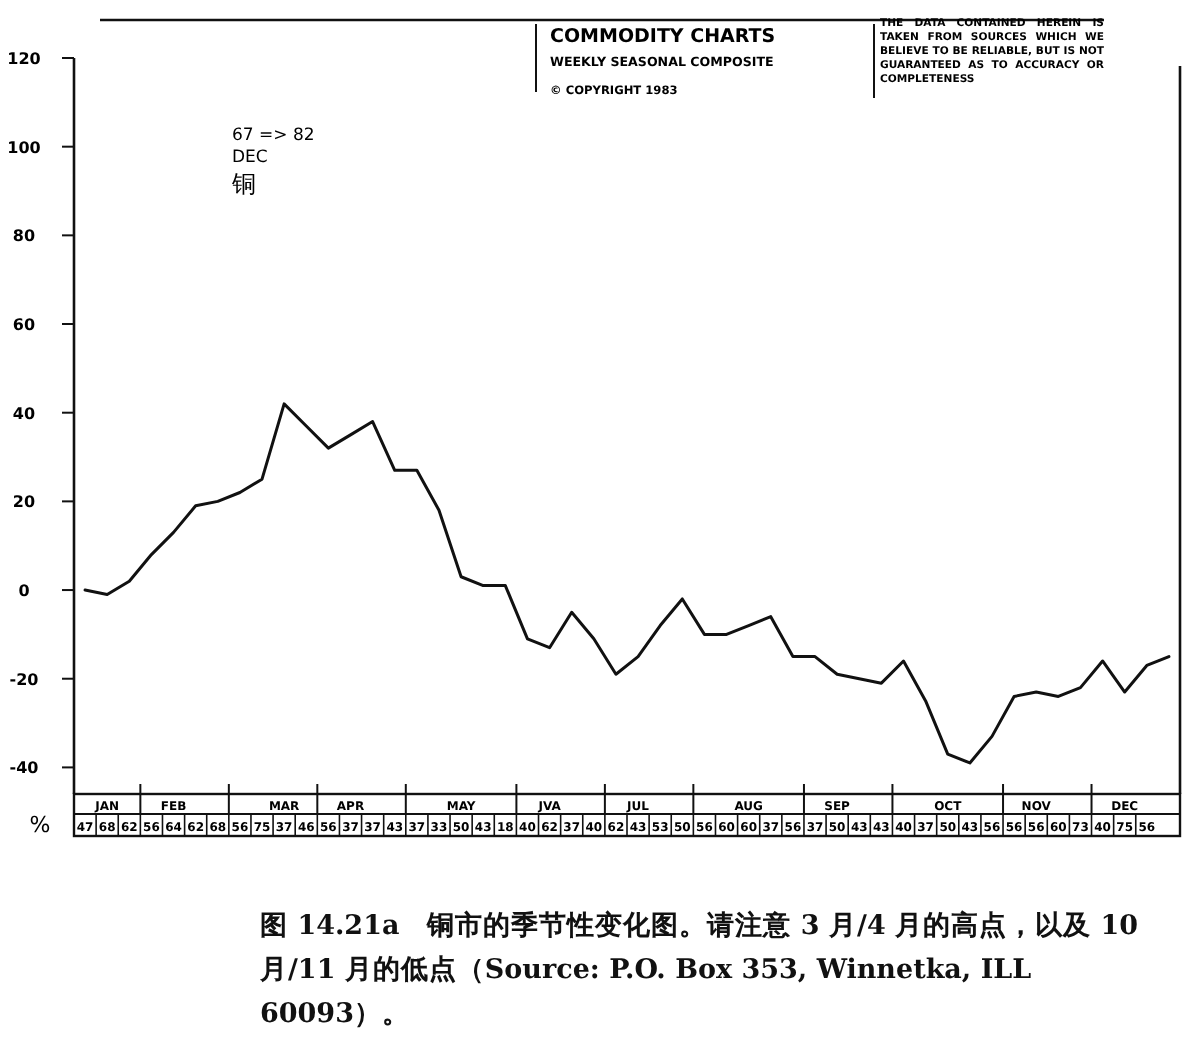  I want to click on y-tick-label: 120, so click(24, 59).